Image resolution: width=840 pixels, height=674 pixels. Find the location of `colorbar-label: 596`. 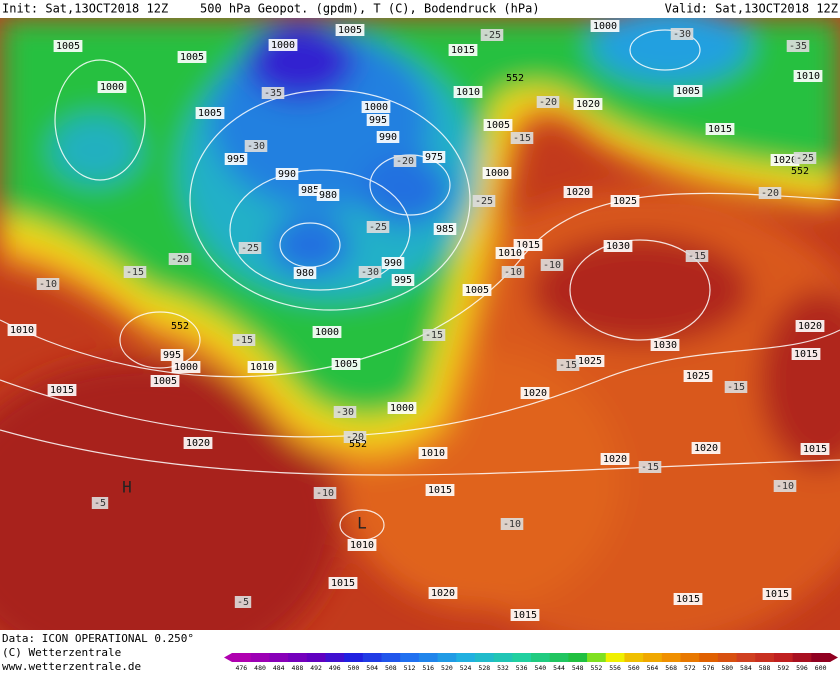

colorbar-label: 596 is located at coordinates (802, 668).